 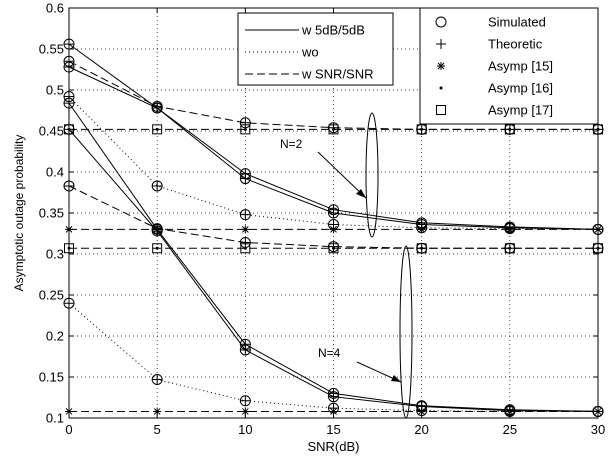 What do you see at coordinates (515, 44) in the screenshot?
I see `legend-marker-label: Theoretic` at bounding box center [515, 44].